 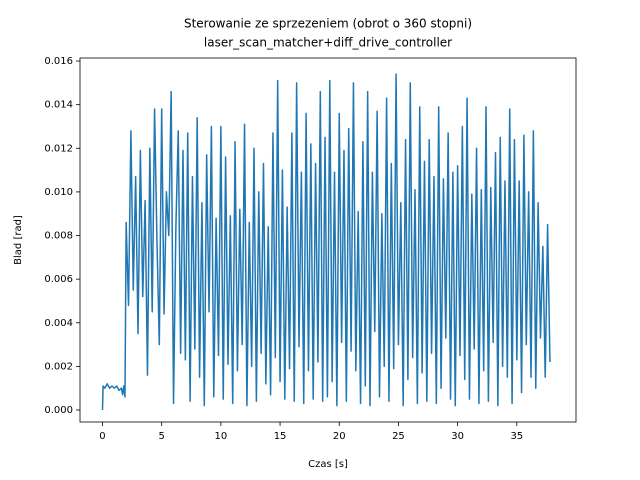 What do you see at coordinates (58, 105) in the screenshot?
I see `y-tick-label: 0.014` at bounding box center [58, 105].